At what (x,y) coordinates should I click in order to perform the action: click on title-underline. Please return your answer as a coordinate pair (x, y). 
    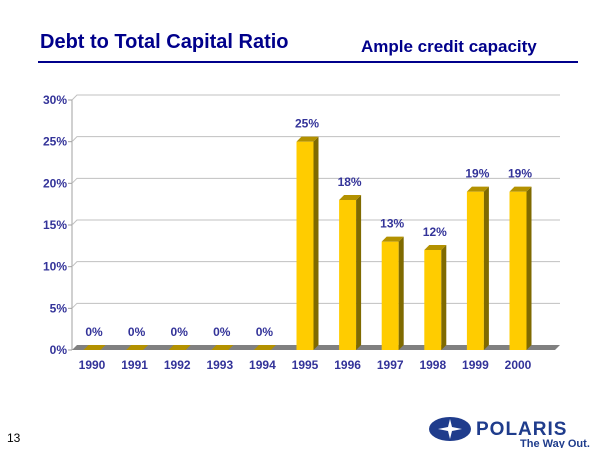
    Looking at the image, I should click on (308, 62).